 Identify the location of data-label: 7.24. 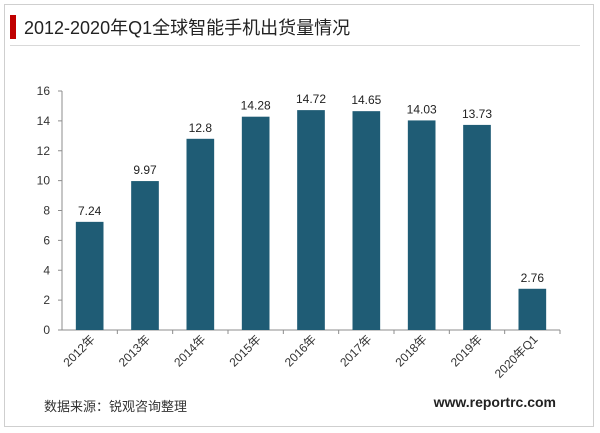
(90, 211).